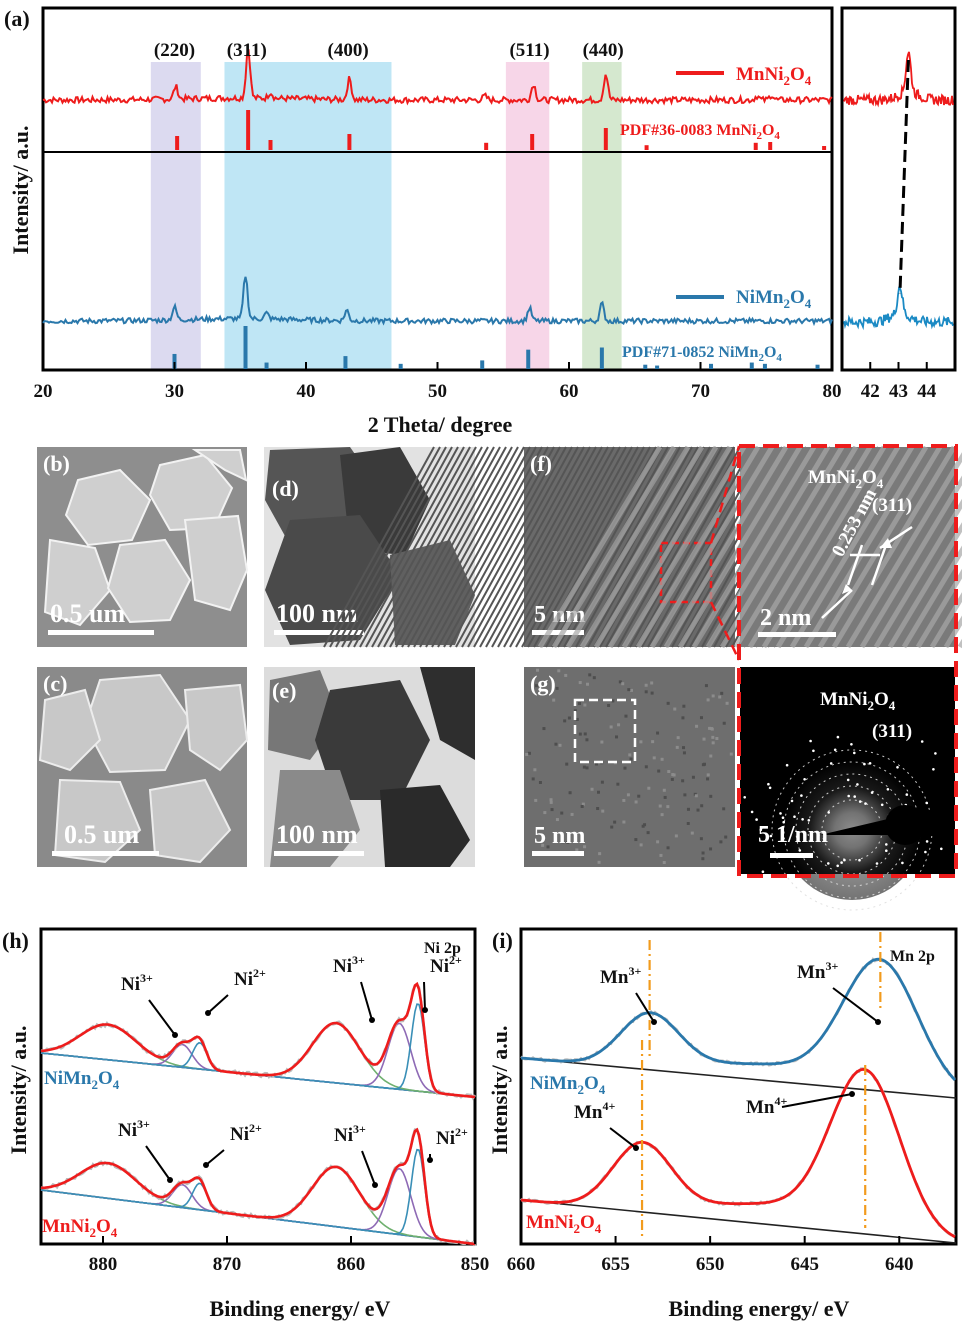 The width and height of the screenshot is (962, 1329). I want to click on ni-anno-label-1: Ni2+, so click(250, 978).